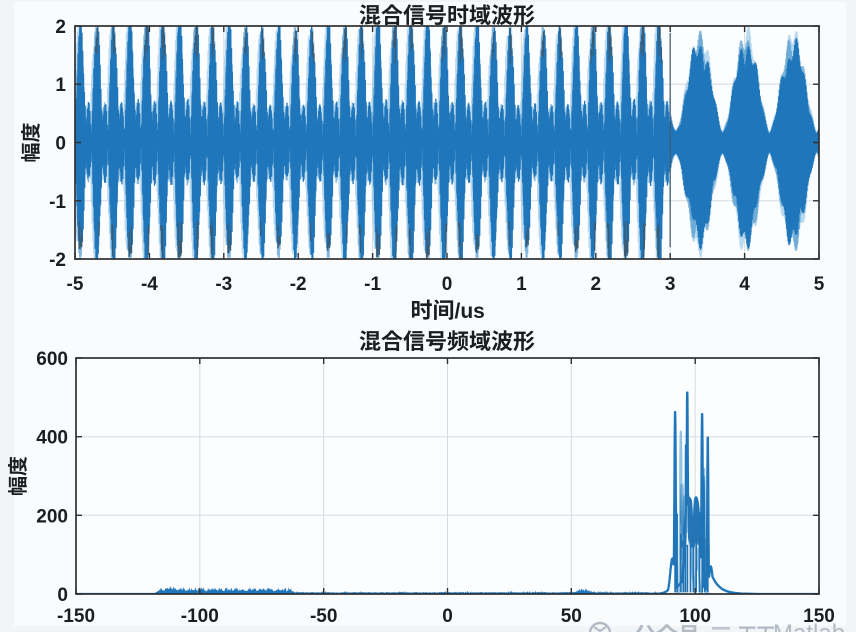  Describe the element at coordinates (76, 616) in the screenshot. I see `svg-text: -150` at that location.